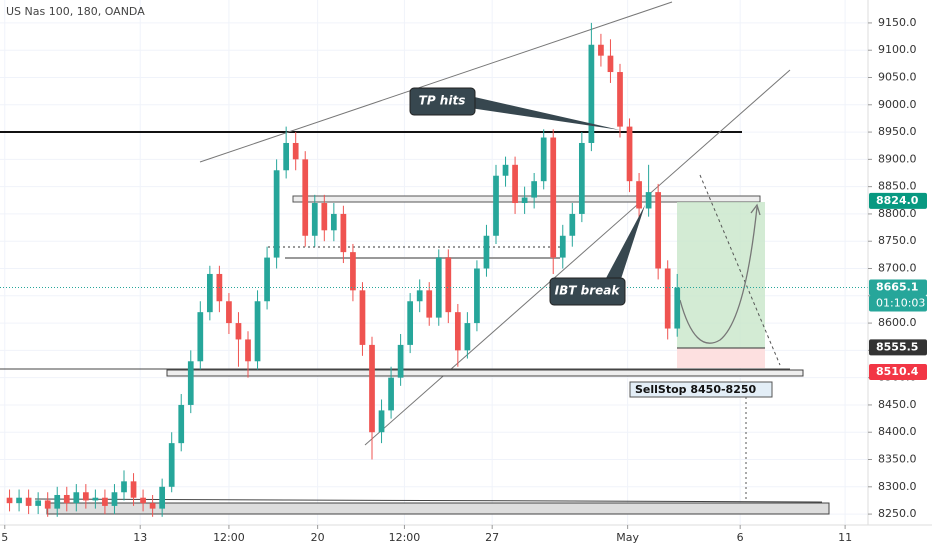 The image size is (932, 550). What do you see at coordinates (627, 537) in the screenshot?
I see `x-tick-label: May` at bounding box center [627, 537].